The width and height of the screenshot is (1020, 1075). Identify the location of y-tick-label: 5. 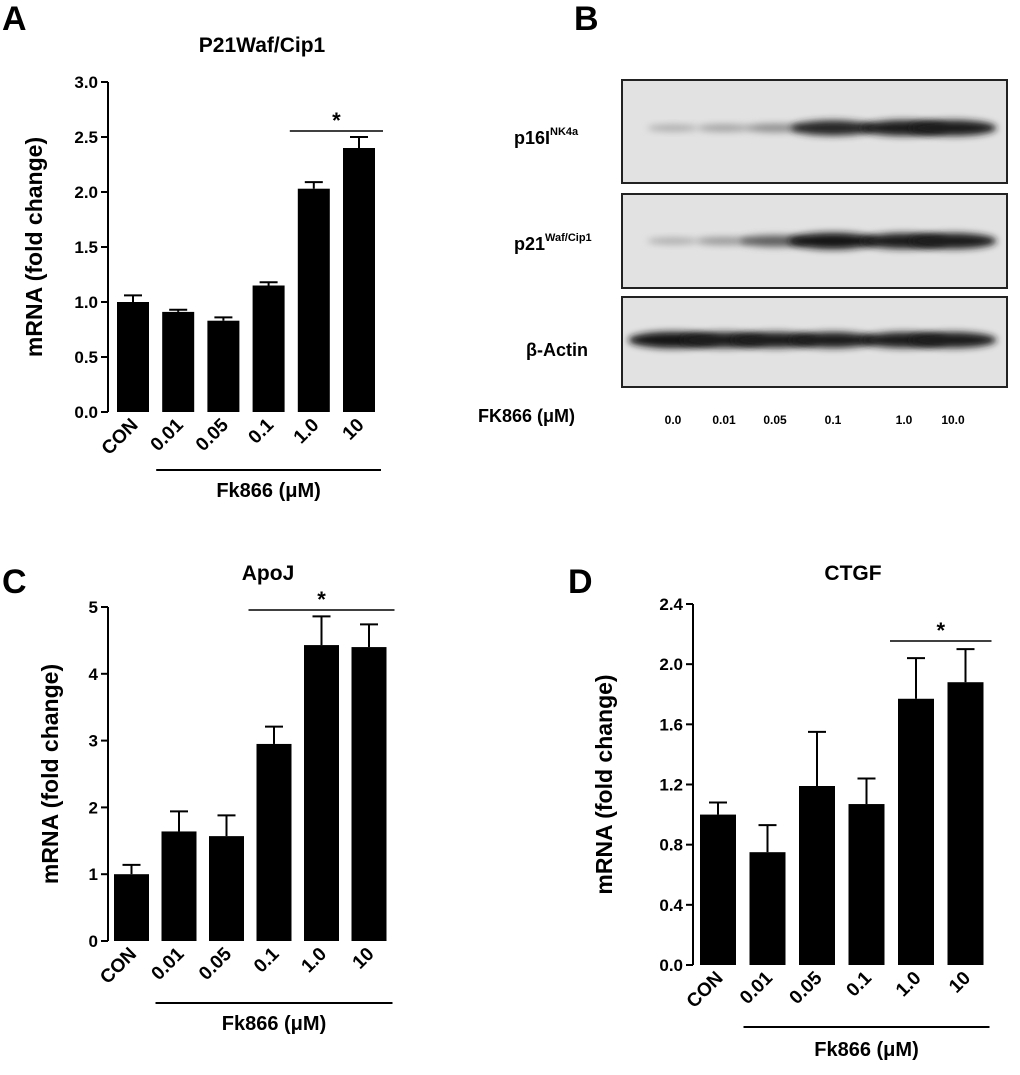
(93, 607).